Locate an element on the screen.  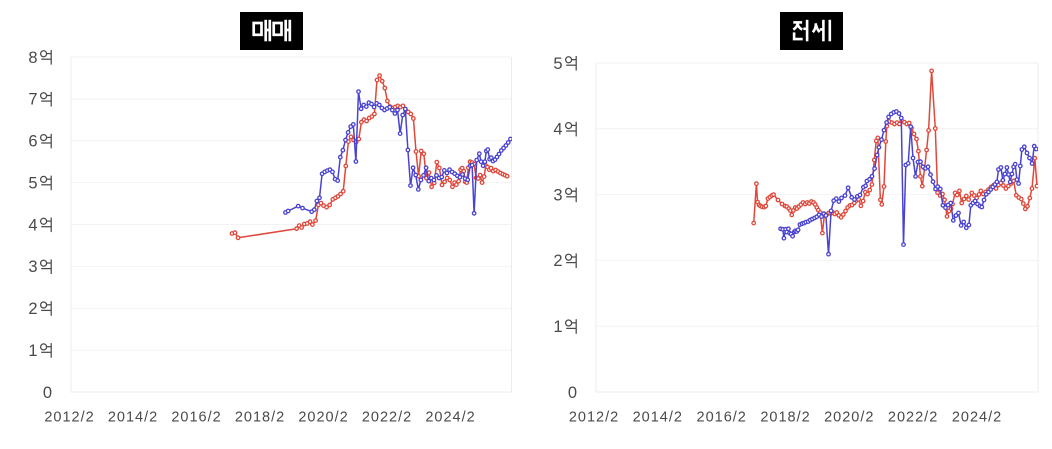
svg-text: 7 is located at coordinates (32, 100).